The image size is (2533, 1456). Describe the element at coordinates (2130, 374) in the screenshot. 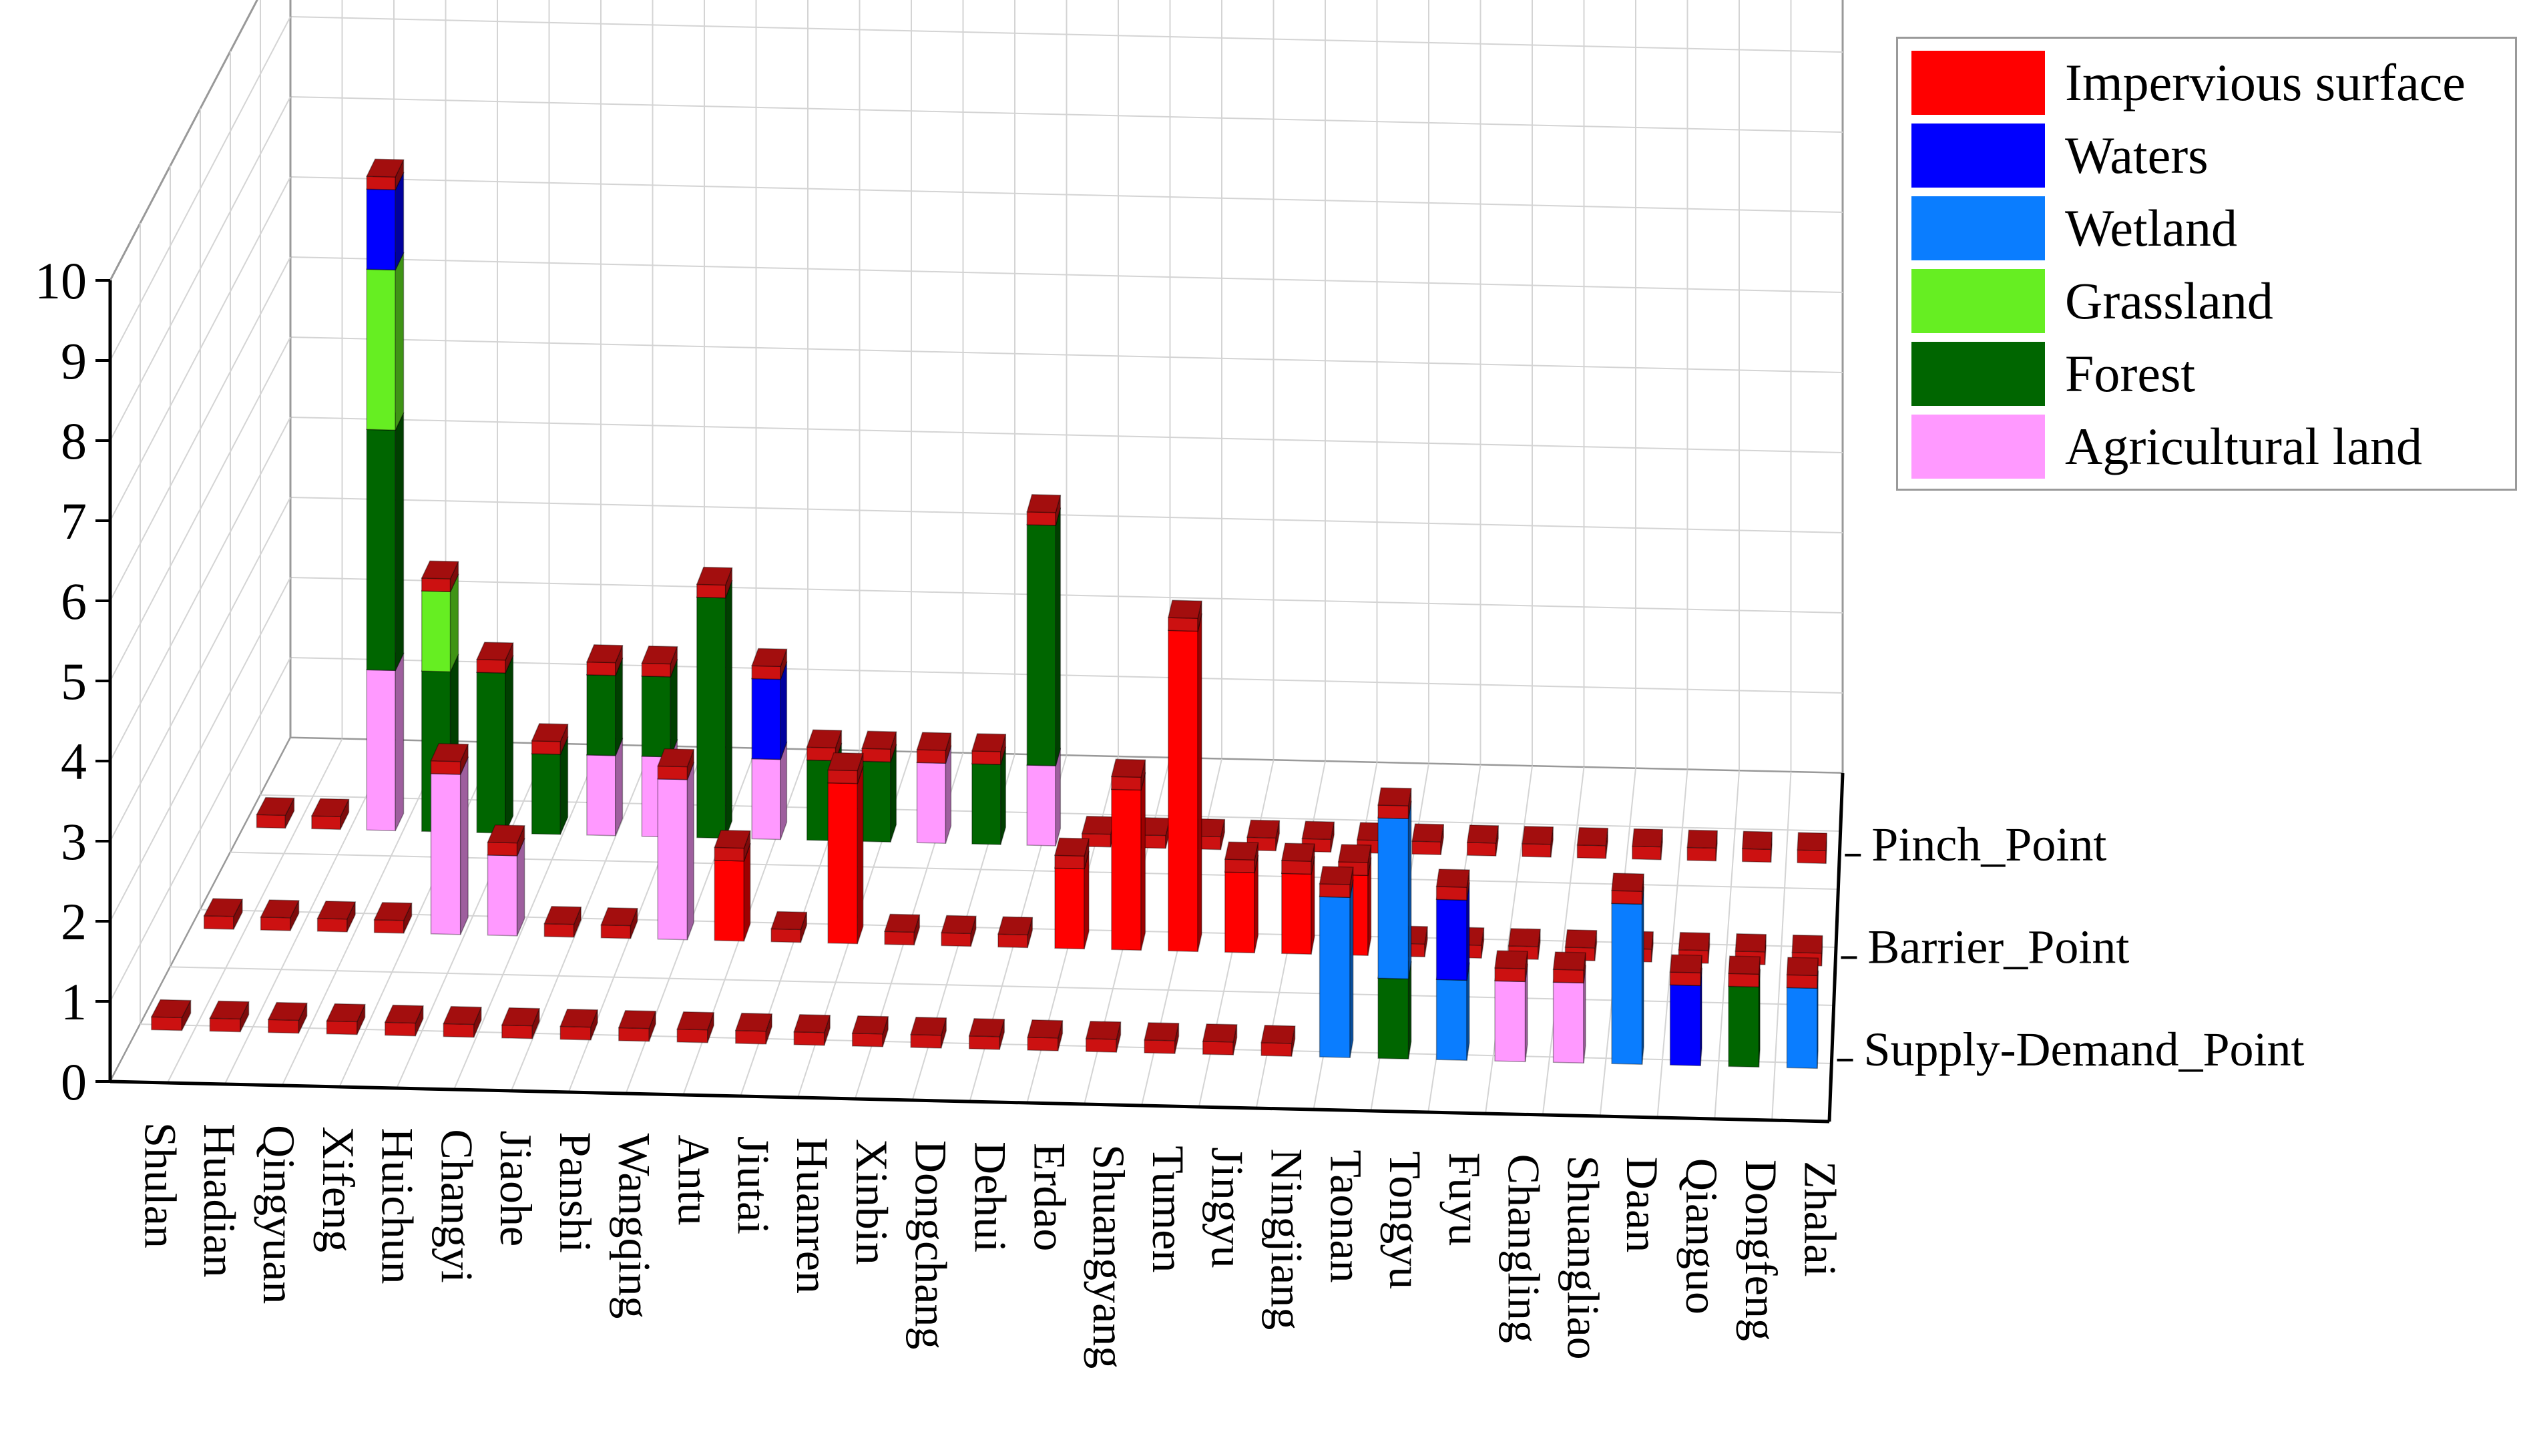

I see `legend-label: Forest` at that location.